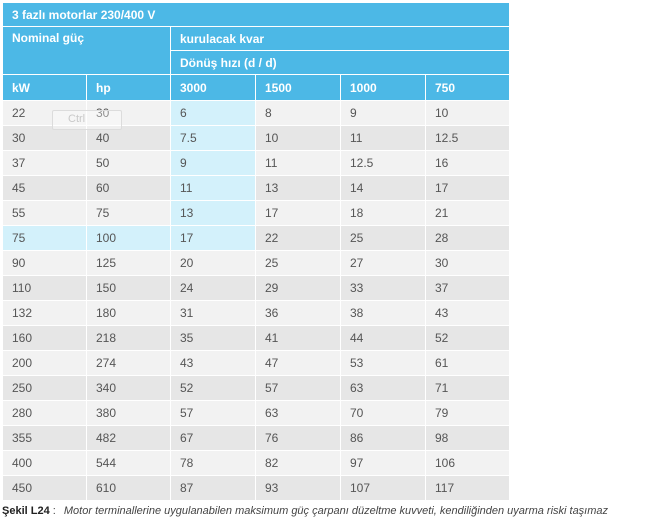  Describe the element at coordinates (383, 438) in the screenshot. I see `table-cell: 86` at that location.